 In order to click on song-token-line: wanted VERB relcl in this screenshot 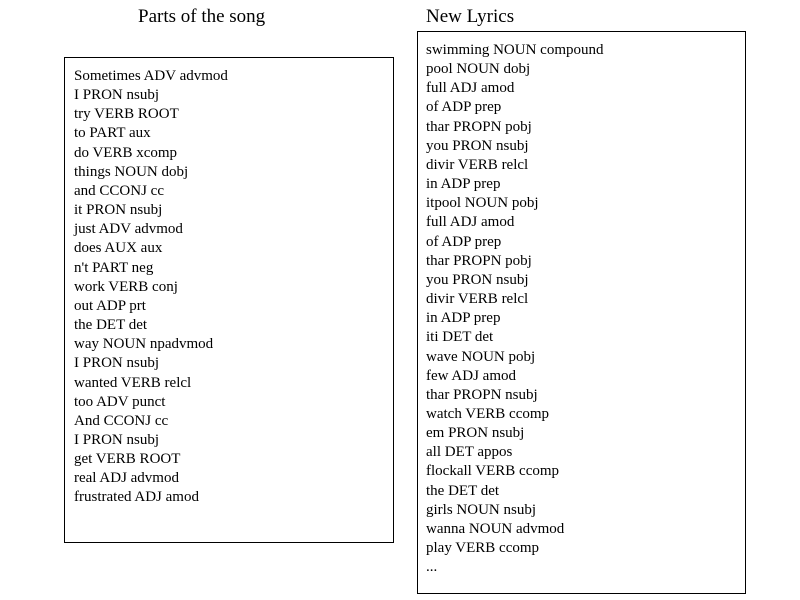, I will do `click(133, 382)`.